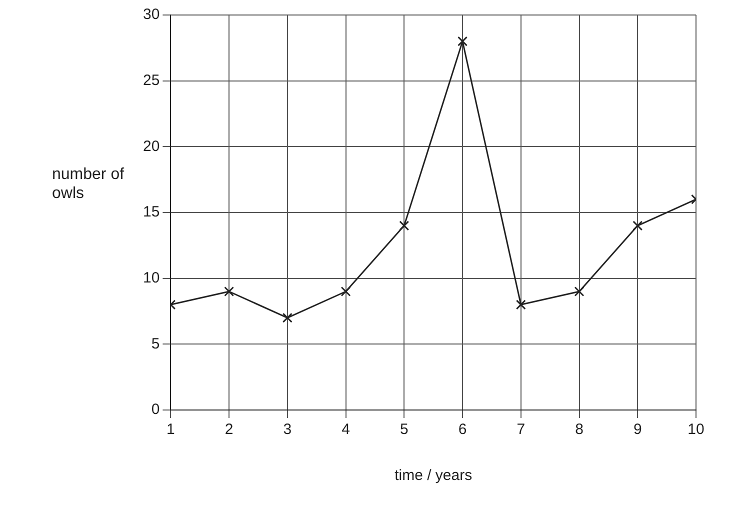 The image size is (756, 509). I want to click on y-axis-title: number of owls, so click(89, 184).